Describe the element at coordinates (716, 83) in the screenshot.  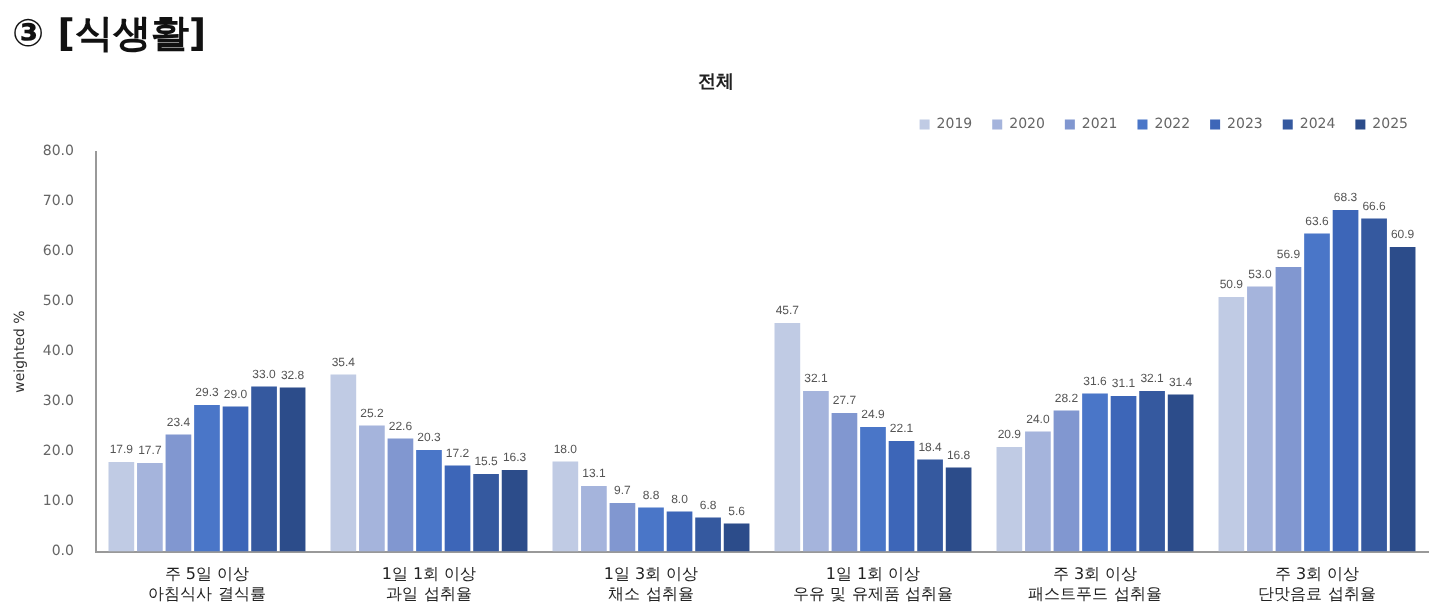
I see `chart-subtitle: 전체` at that location.